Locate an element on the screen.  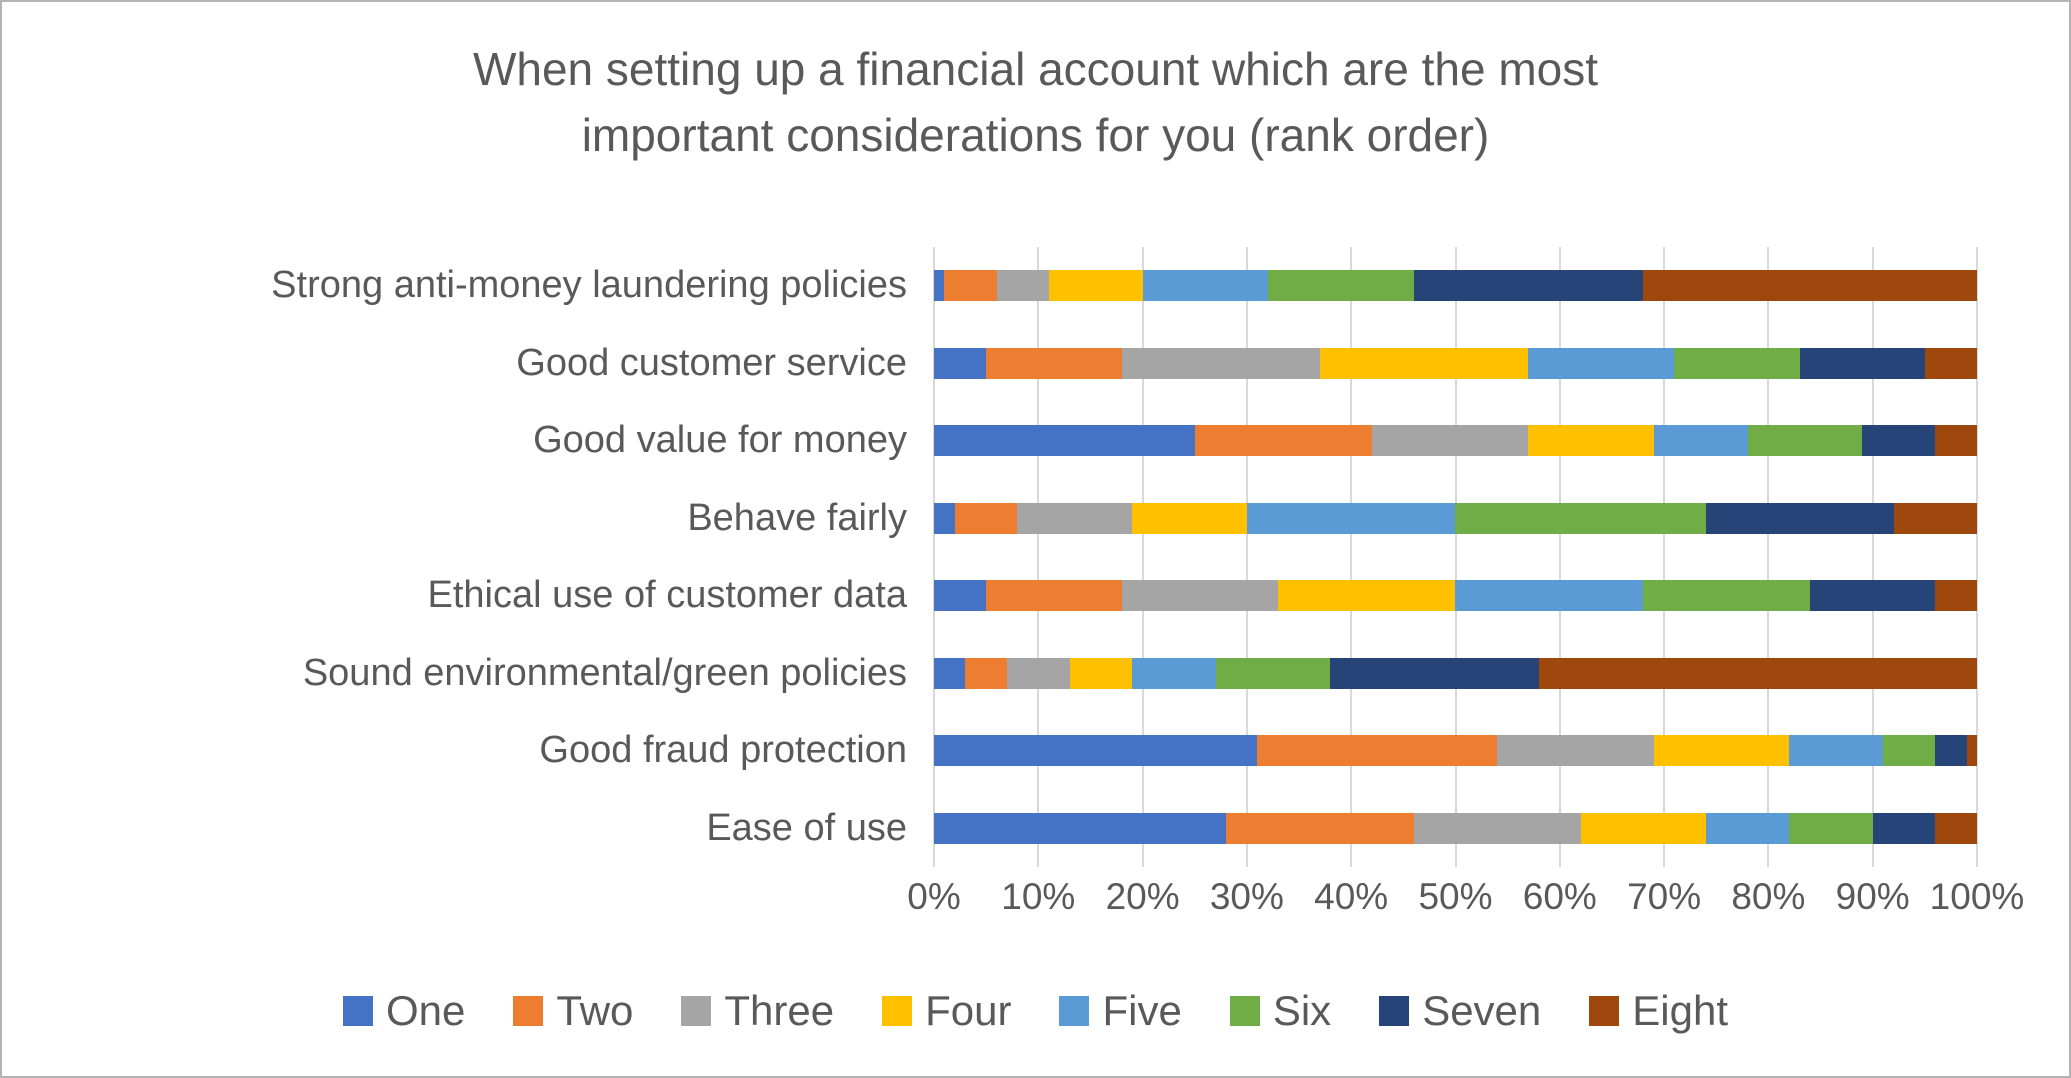
x-axis-tick-label: 20% is located at coordinates (1142, 896).